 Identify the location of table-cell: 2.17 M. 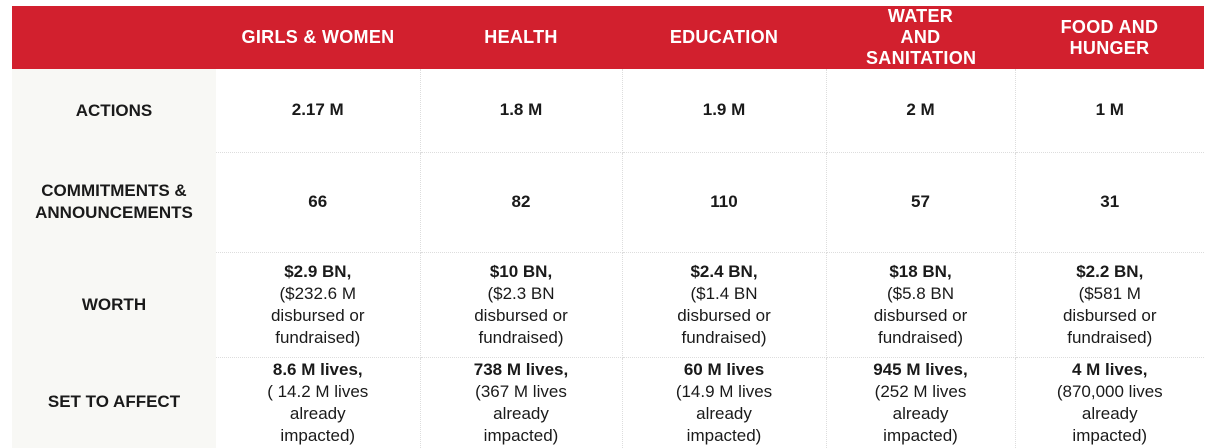
(318, 111).